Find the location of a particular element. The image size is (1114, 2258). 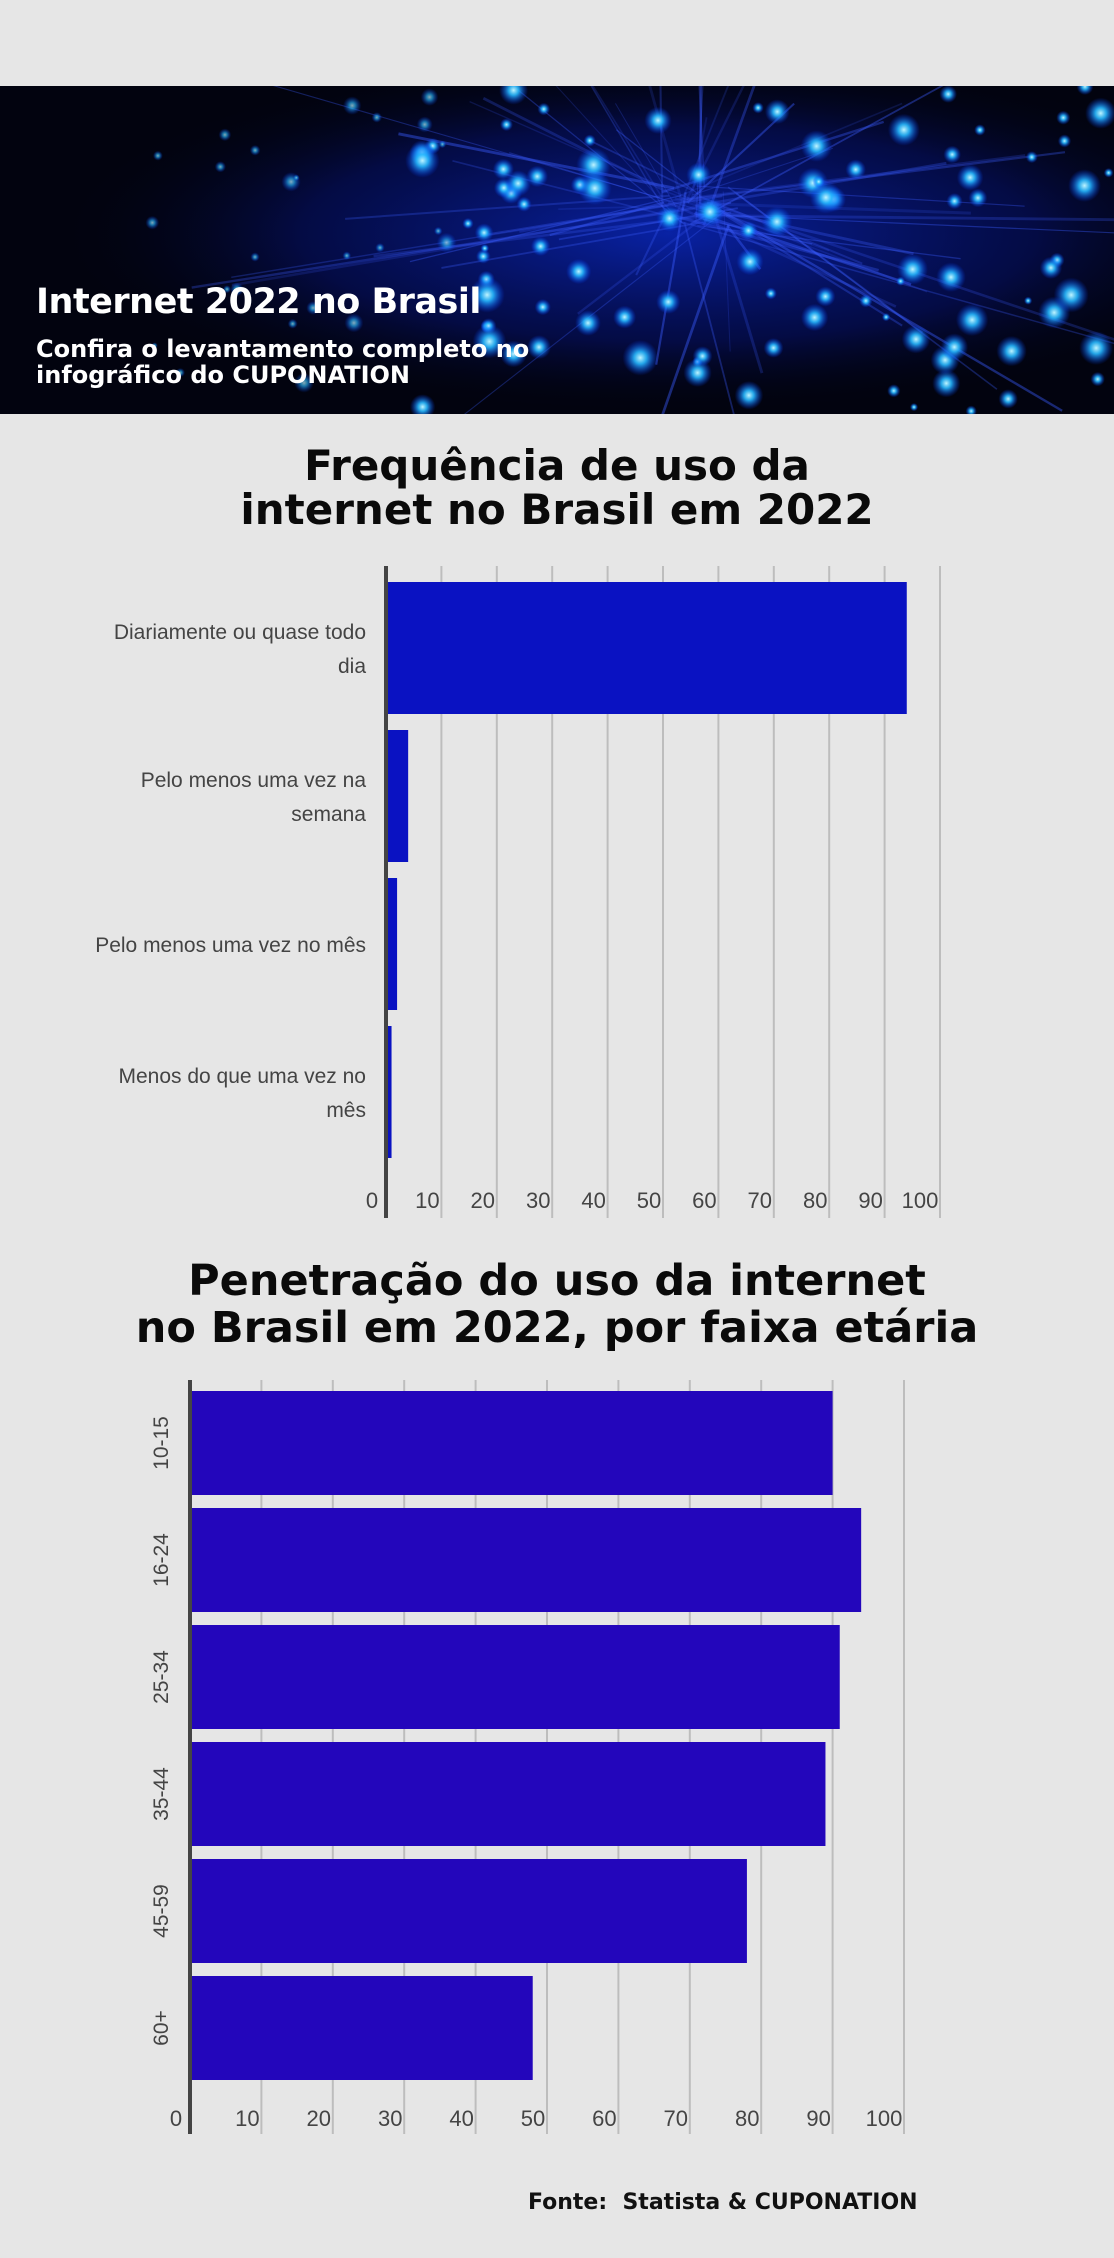

x-tick-label: 60 is located at coordinates (604, 2118).